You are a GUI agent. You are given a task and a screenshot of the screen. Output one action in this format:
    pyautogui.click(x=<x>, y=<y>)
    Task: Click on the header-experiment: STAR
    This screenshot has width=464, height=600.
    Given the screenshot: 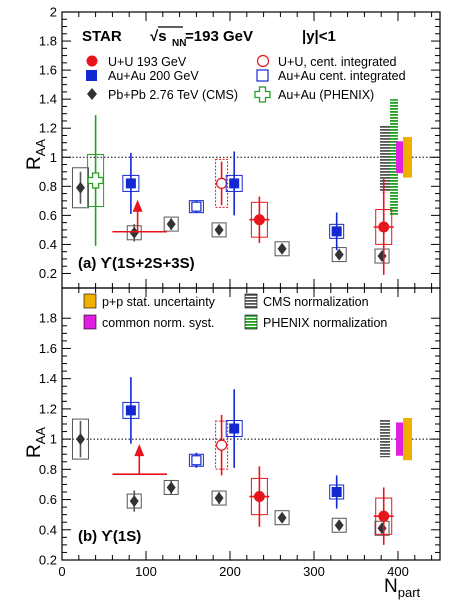 What is the action you would take?
    pyautogui.click(x=102, y=36)
    